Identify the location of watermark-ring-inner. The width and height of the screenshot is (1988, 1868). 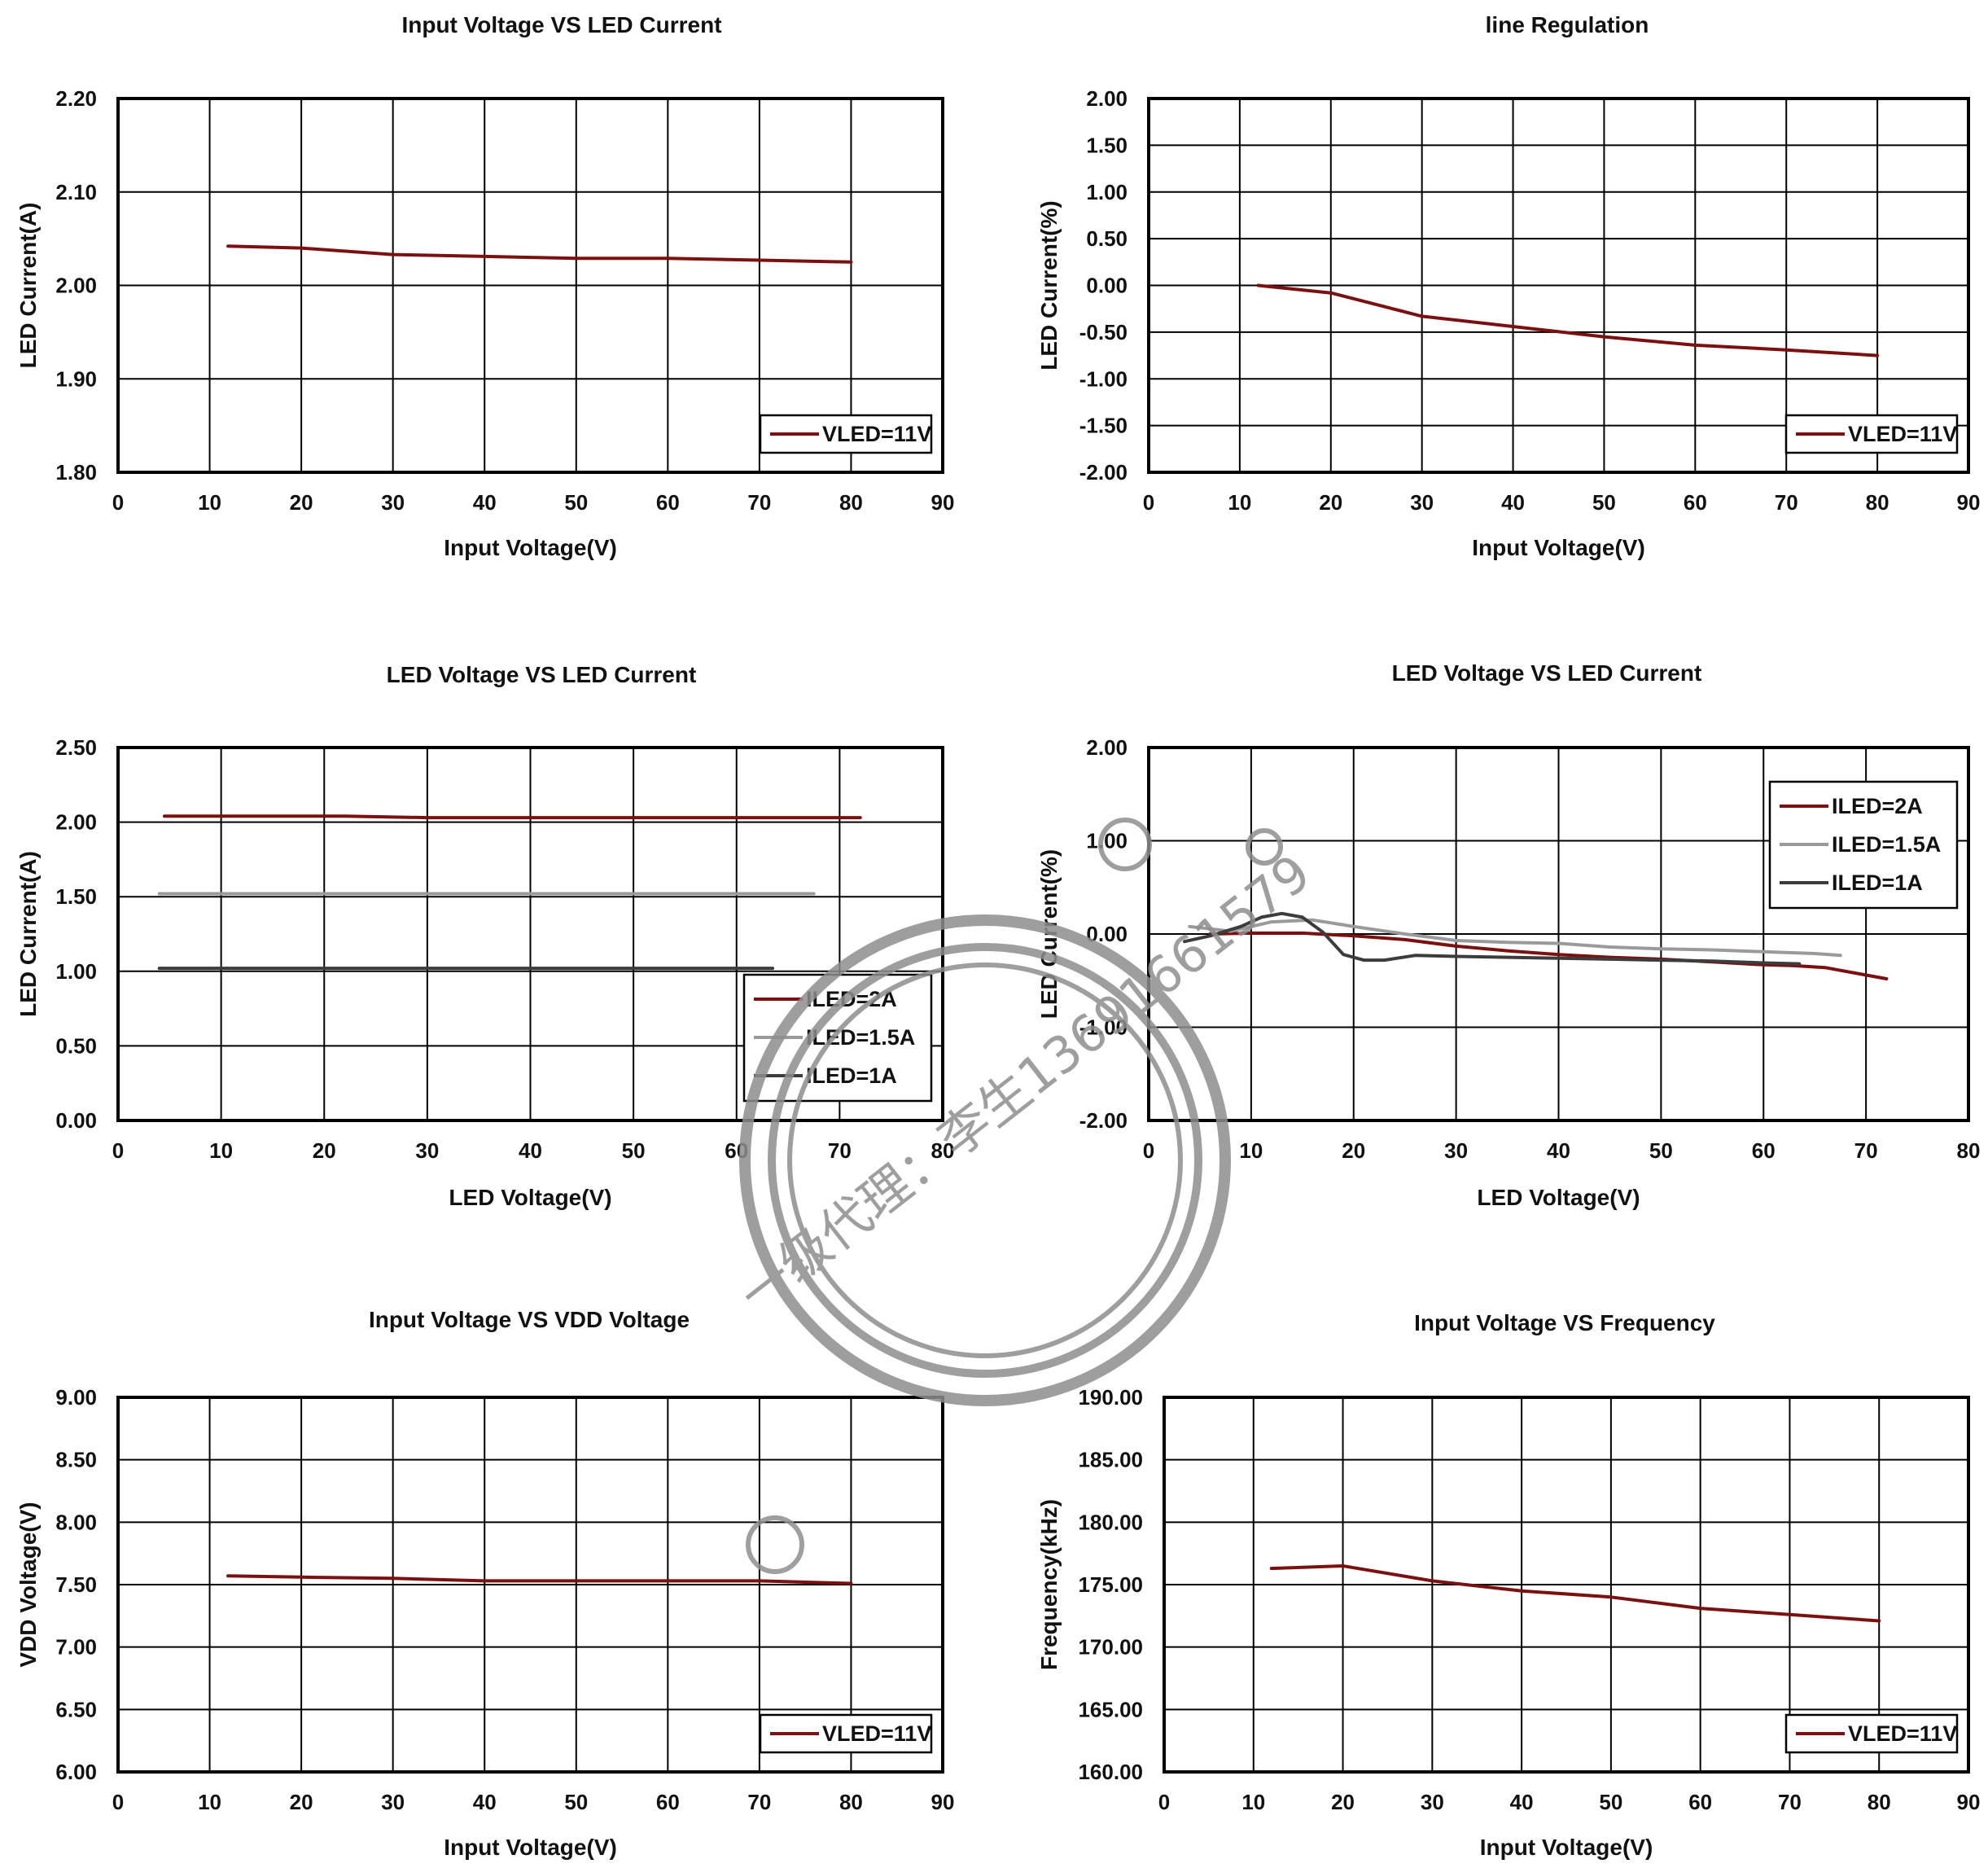
(985, 1160).